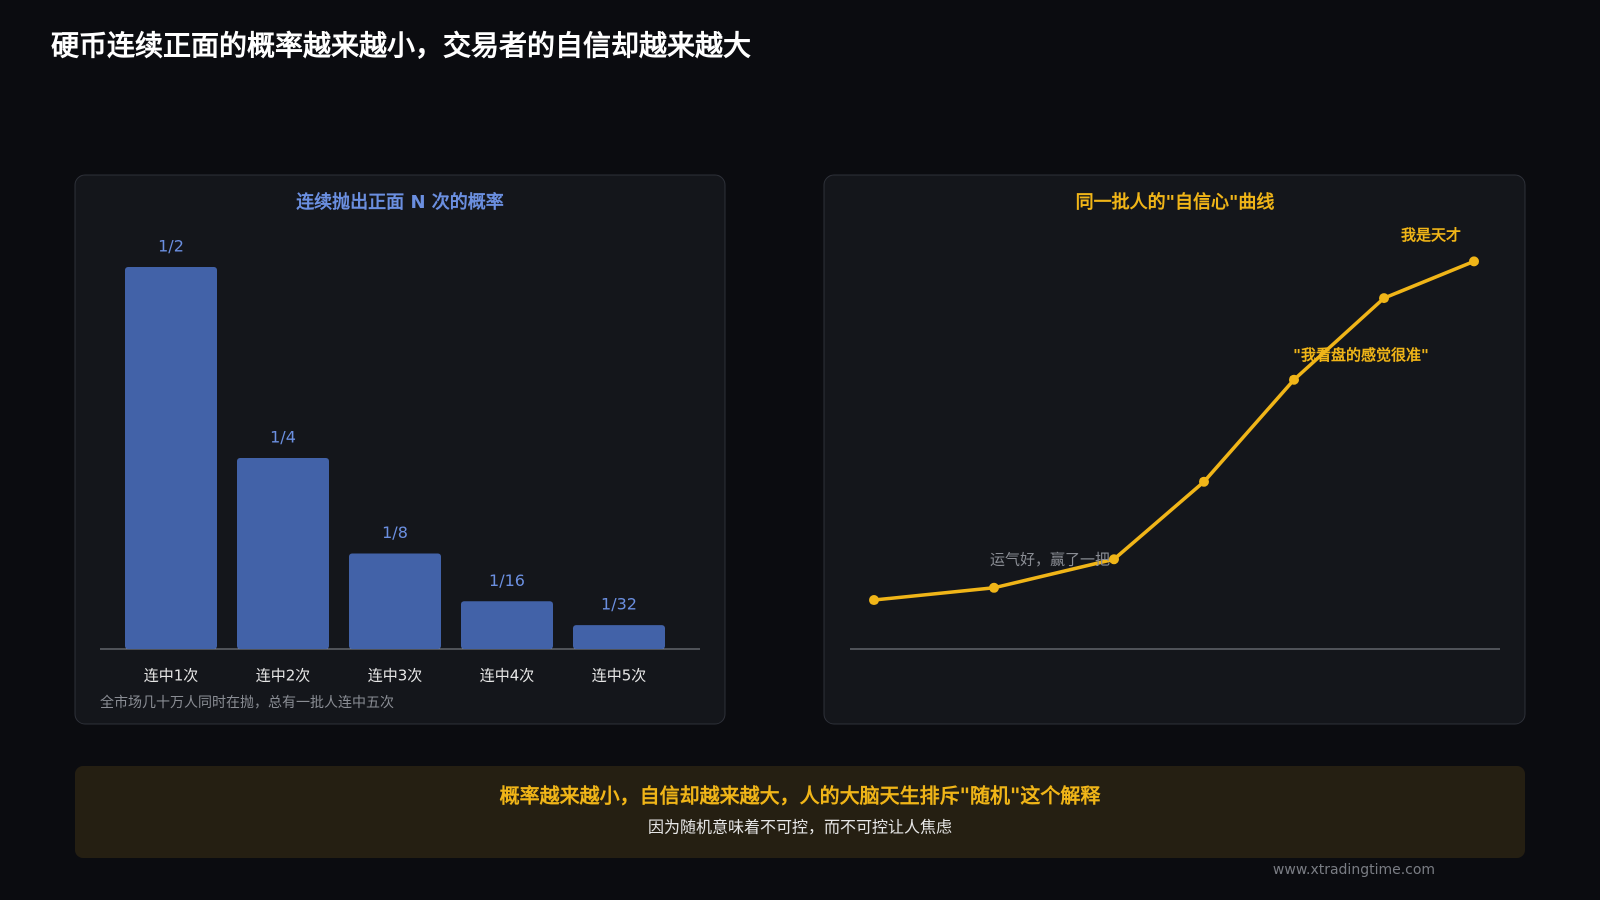  What do you see at coordinates (800, 812) in the screenshot?
I see `callout-box` at bounding box center [800, 812].